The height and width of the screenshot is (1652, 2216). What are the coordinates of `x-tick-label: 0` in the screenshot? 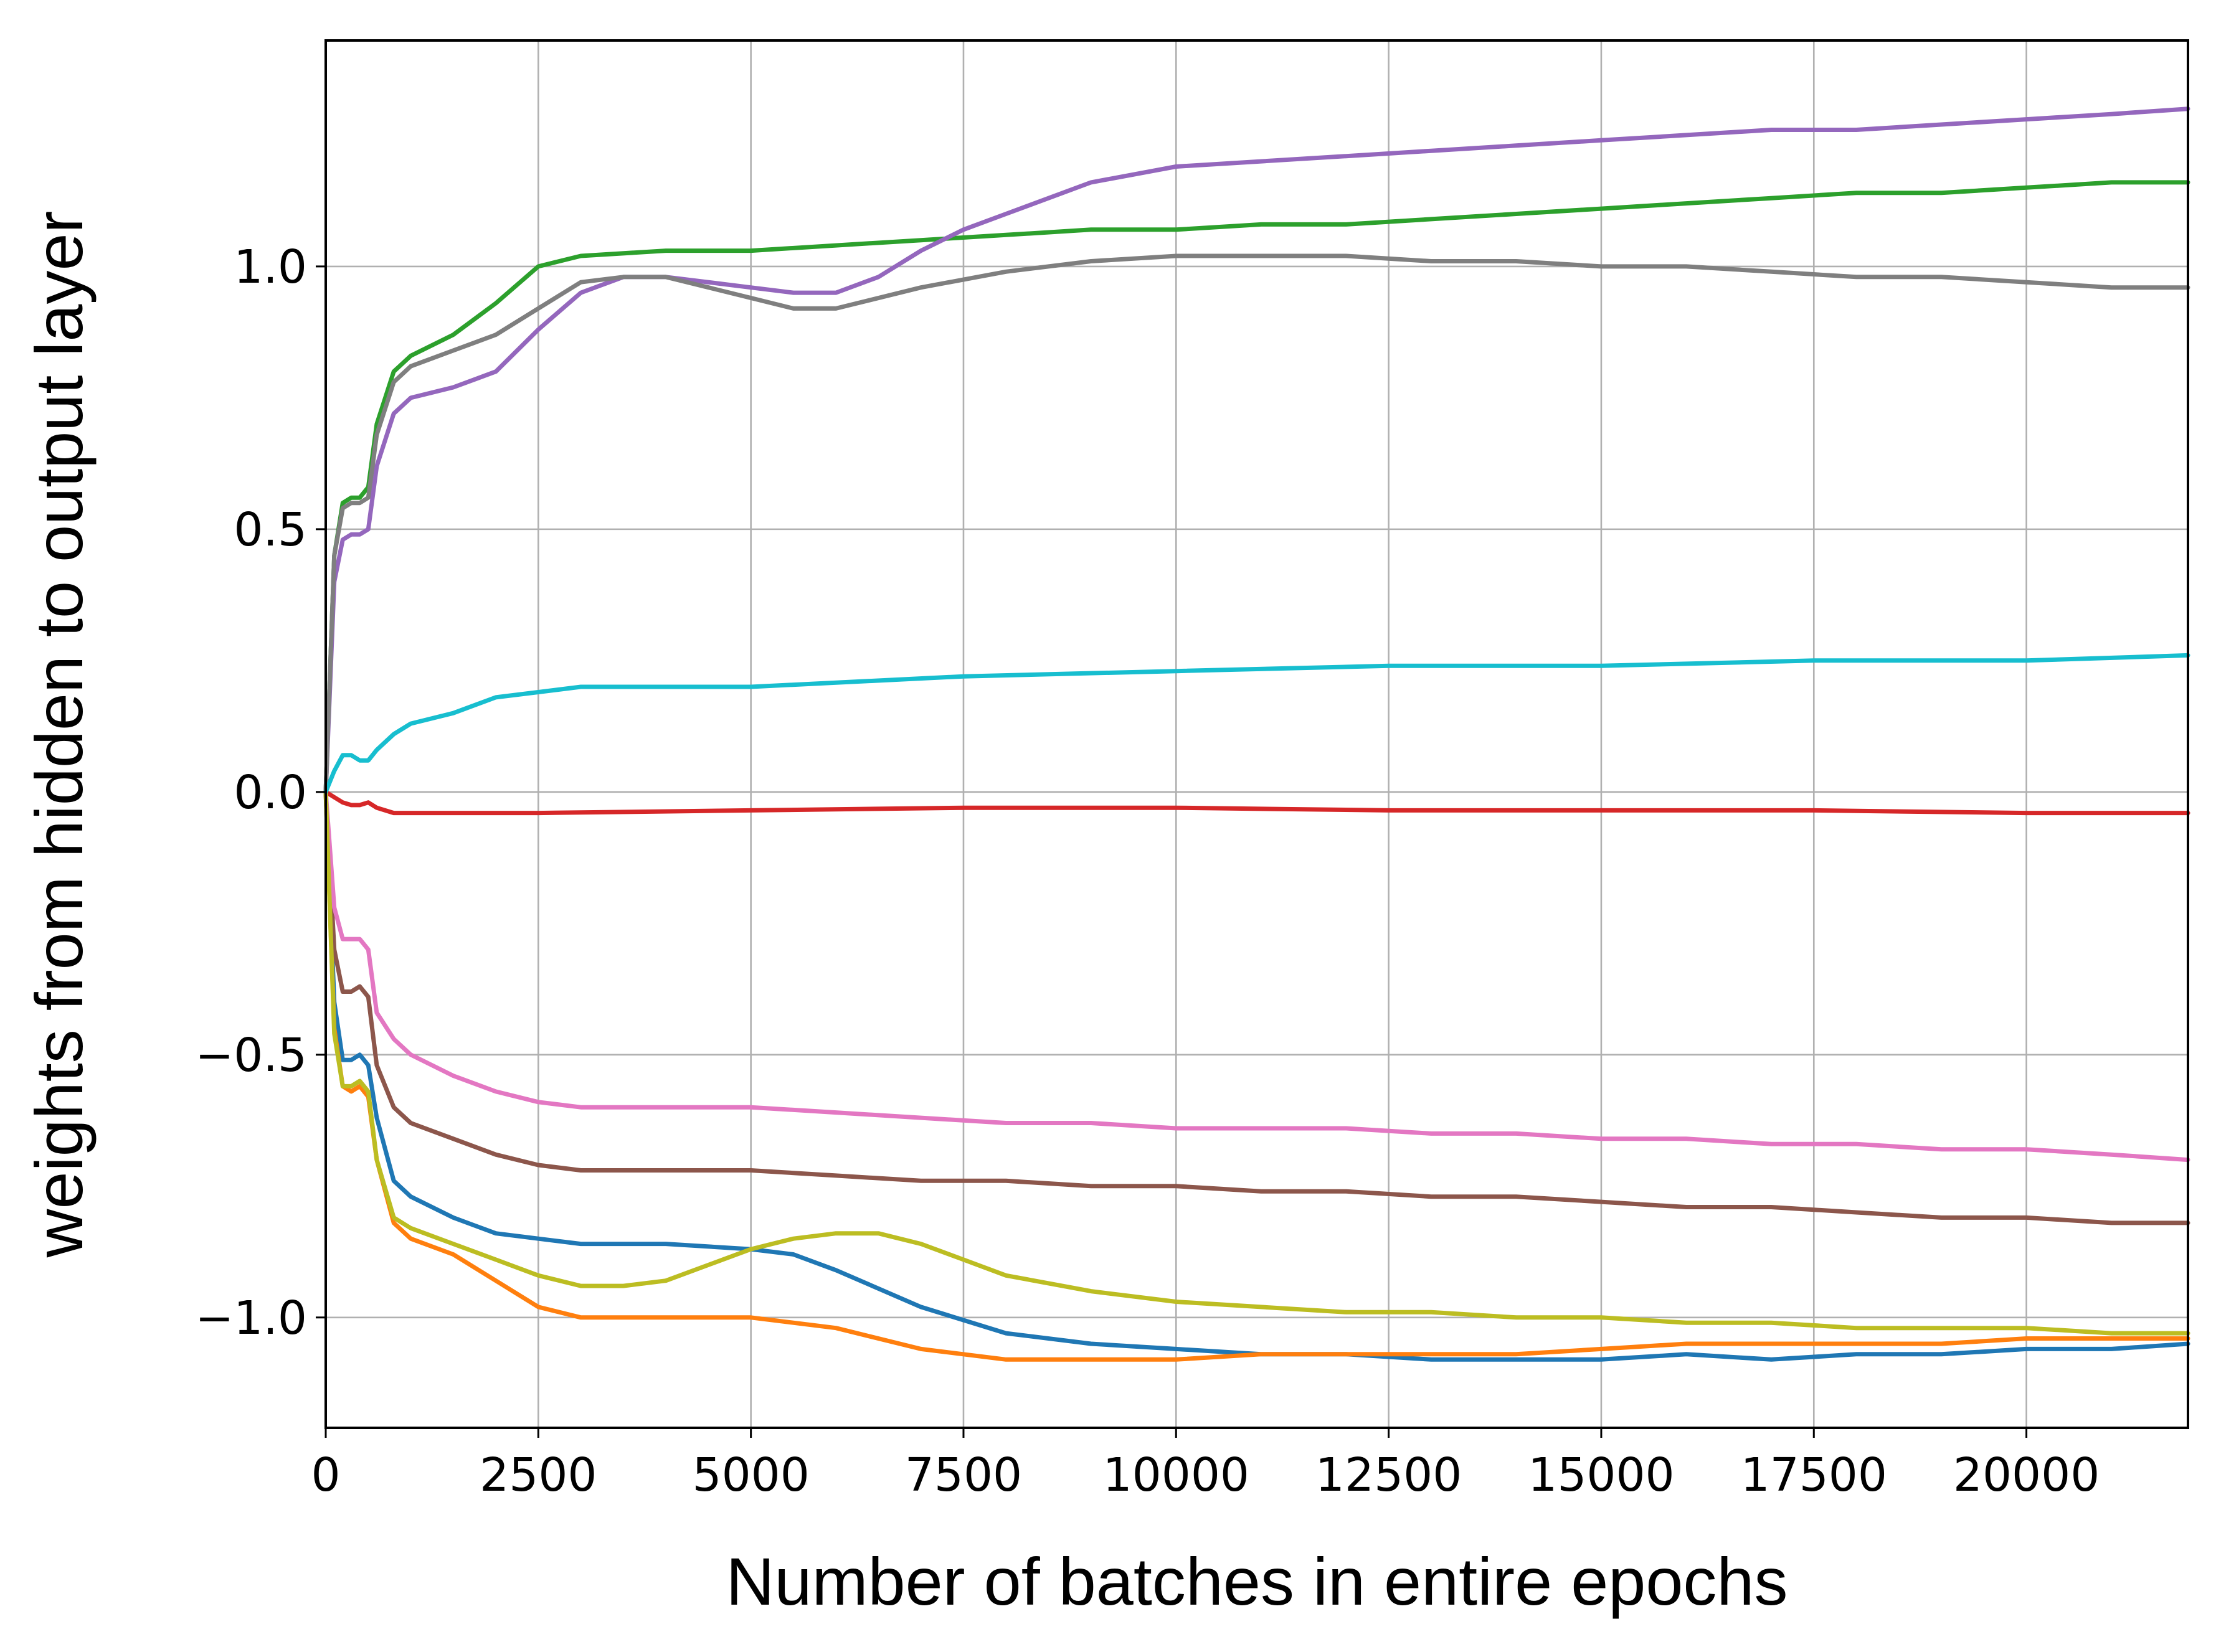 It's located at (325, 1475).